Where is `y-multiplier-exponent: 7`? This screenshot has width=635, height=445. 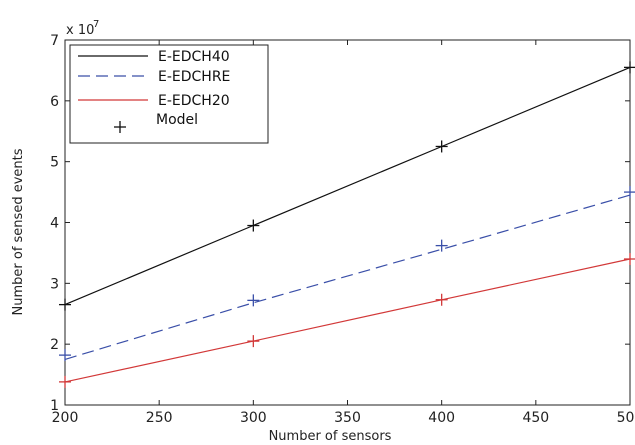
y-multiplier-exponent: 7 is located at coordinates (96, 24).